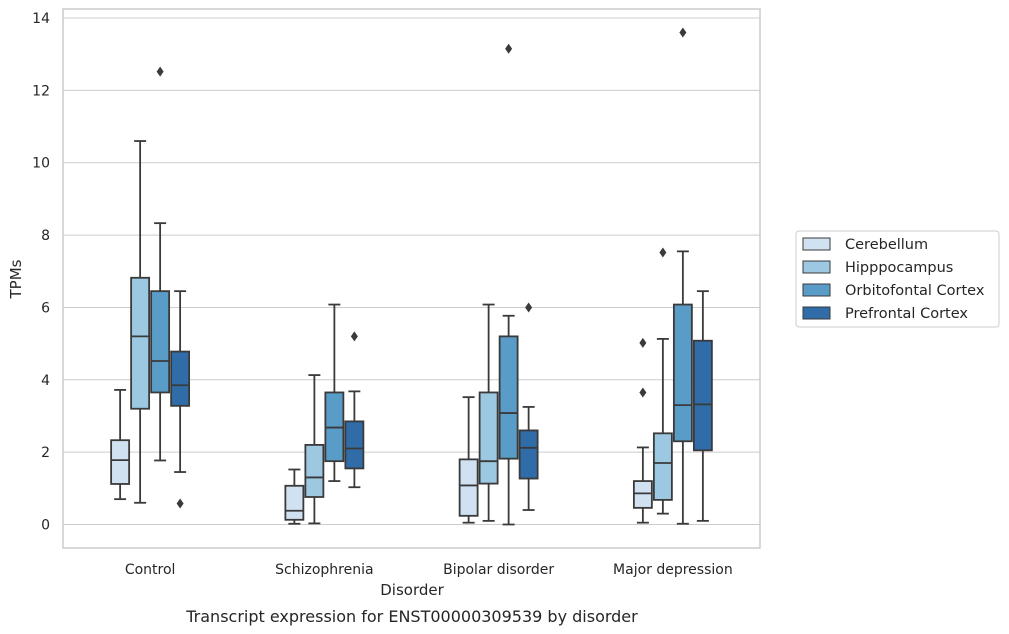  Describe the element at coordinates (324, 570) in the screenshot. I see `x-tick-label: Schizophrenia` at that location.